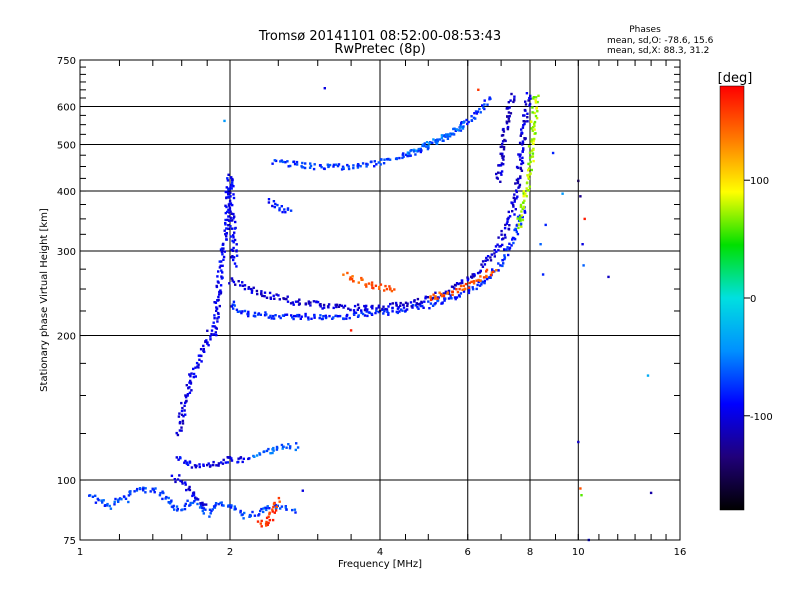 The height and width of the screenshot is (600, 800). I want to click on y-tick-label: 200, so click(66, 337).